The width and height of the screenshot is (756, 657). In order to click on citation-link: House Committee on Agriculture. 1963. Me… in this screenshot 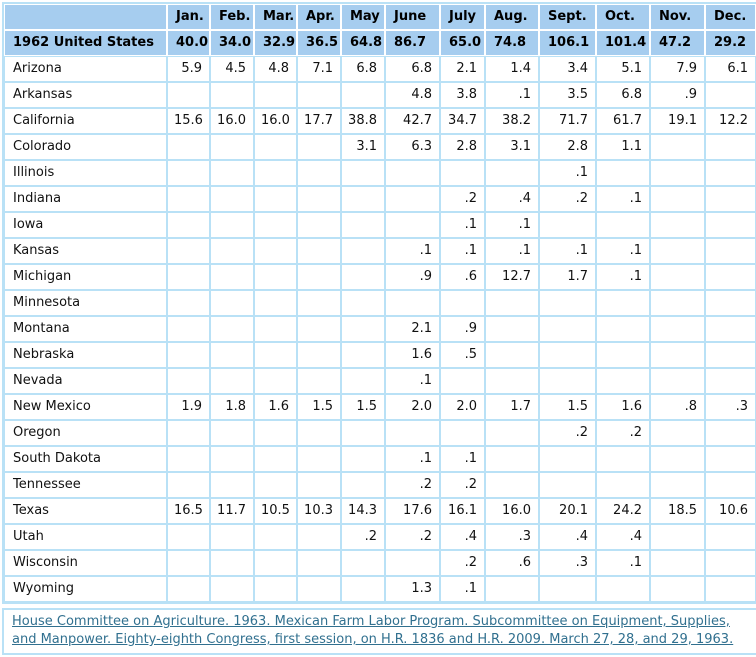, I will do `click(373, 630)`.